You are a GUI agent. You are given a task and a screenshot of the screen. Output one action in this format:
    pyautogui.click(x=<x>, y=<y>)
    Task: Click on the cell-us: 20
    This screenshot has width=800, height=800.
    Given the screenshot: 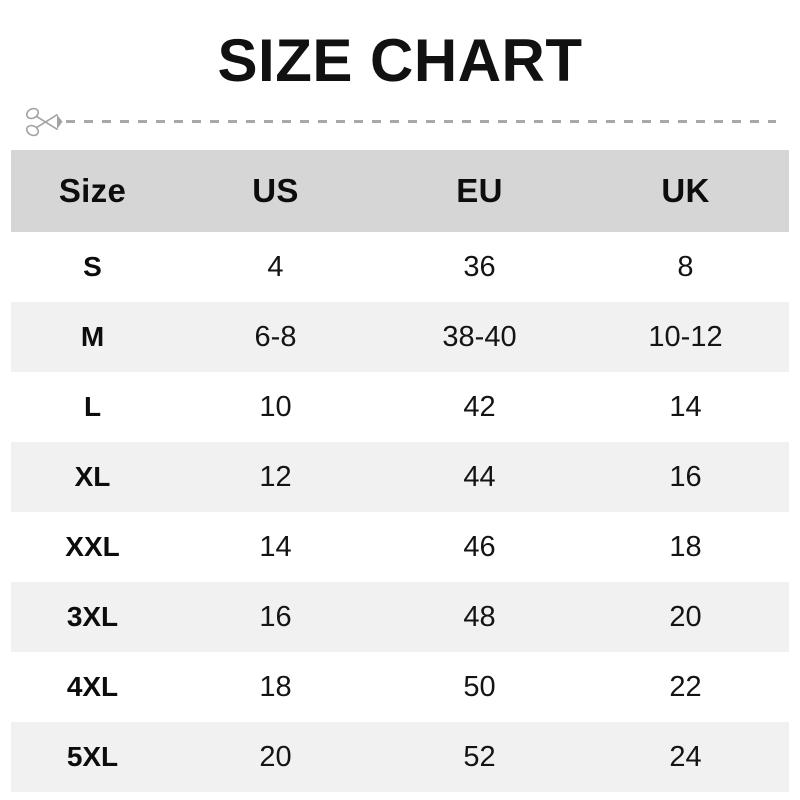 What is the action you would take?
    pyautogui.click(x=275, y=756)
    